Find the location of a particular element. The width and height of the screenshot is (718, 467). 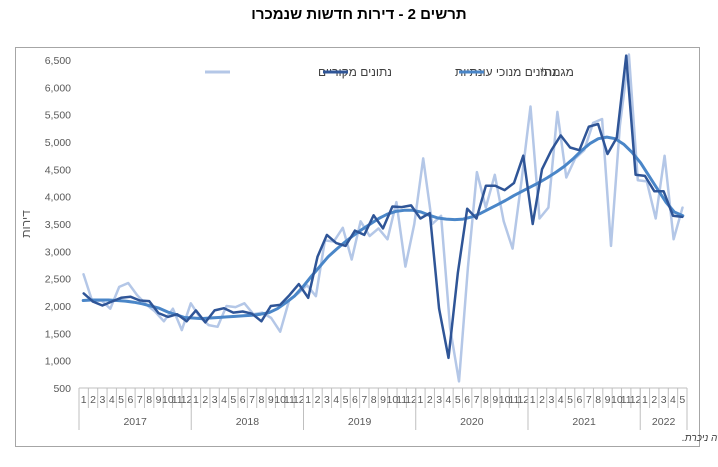

year-label: 2022 is located at coordinates (664, 422).